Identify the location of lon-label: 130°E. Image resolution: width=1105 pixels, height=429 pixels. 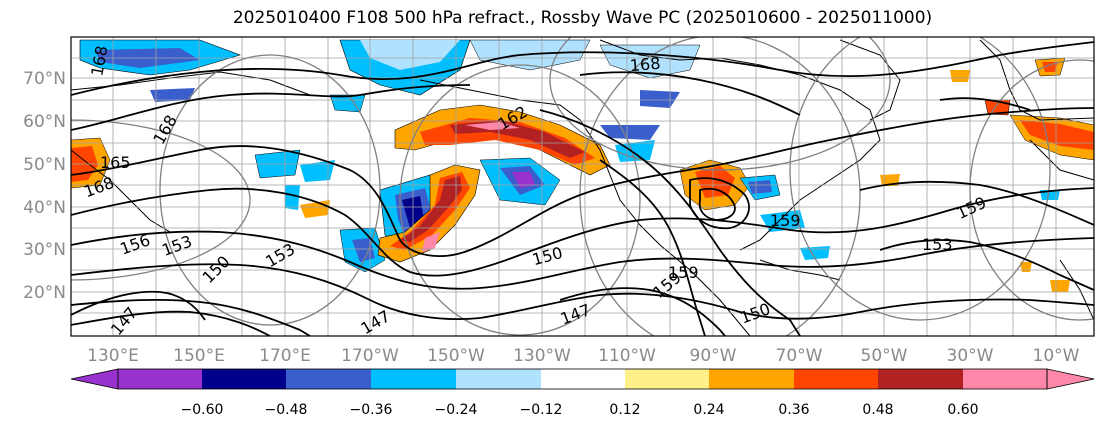
(113, 356).